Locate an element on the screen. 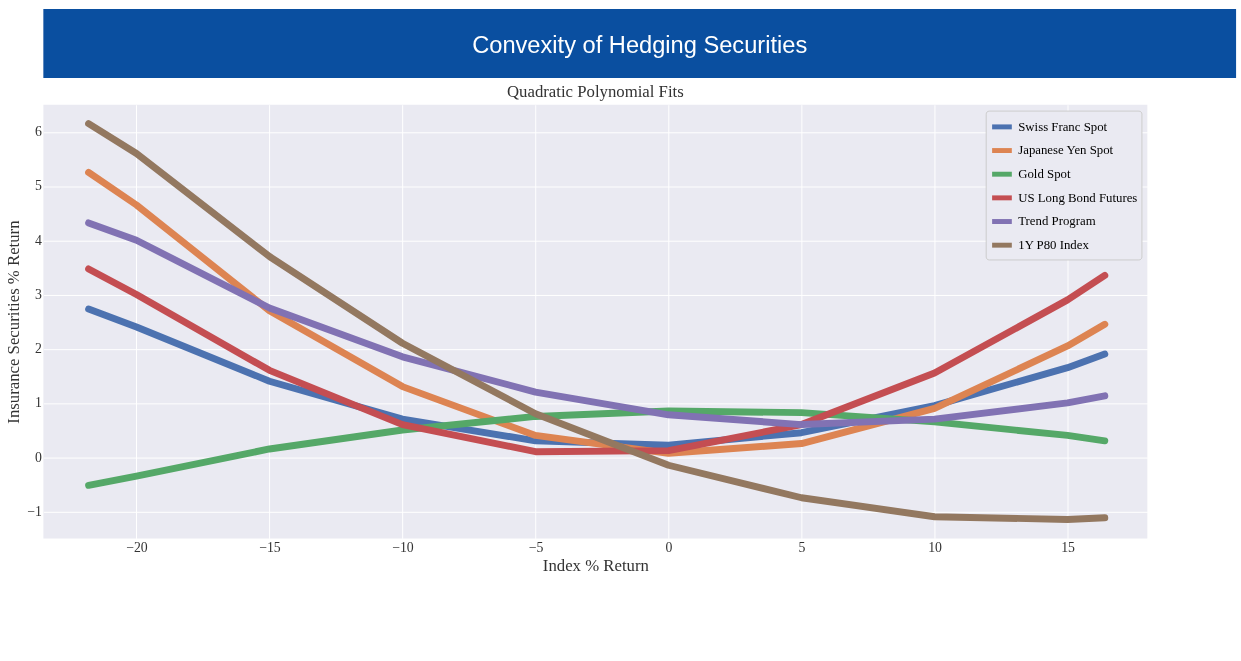 The height and width of the screenshot is (661, 1241). chart-title: Convexity of Hedging Securities is located at coordinates (640, 45).